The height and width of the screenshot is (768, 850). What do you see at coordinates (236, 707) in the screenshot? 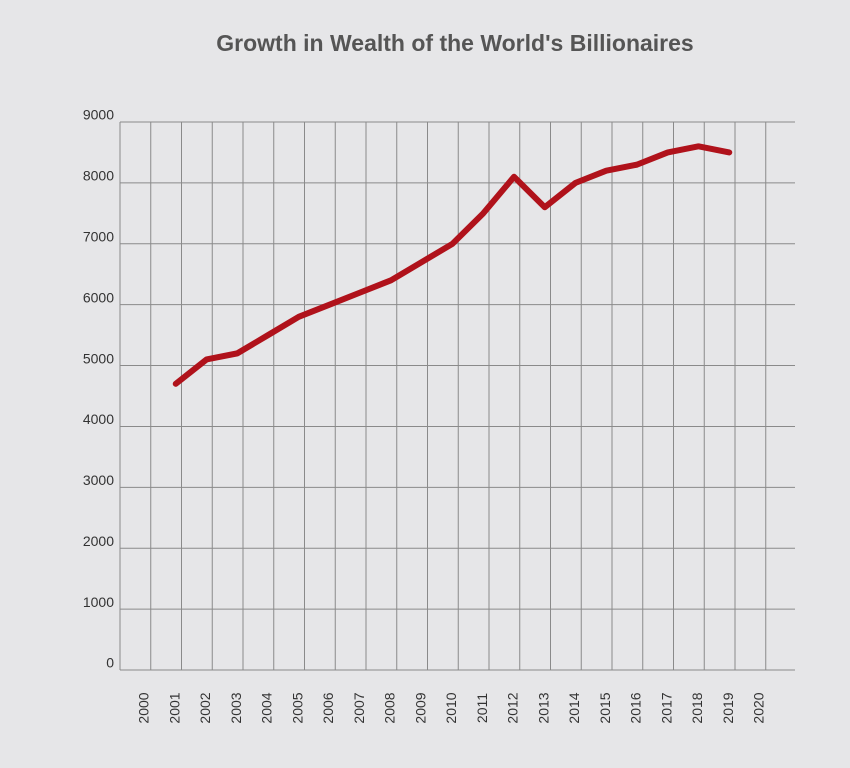
I see `x-tick-label: 2003` at bounding box center [236, 707].